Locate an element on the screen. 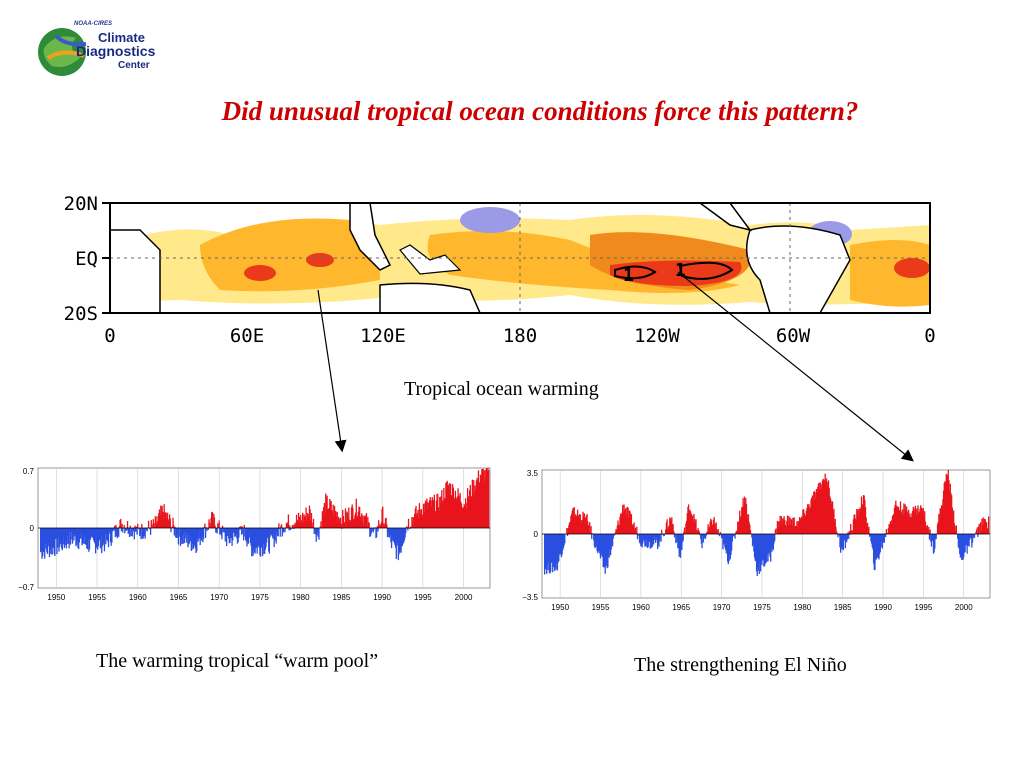  land-australia is located at coordinates (430, 297).